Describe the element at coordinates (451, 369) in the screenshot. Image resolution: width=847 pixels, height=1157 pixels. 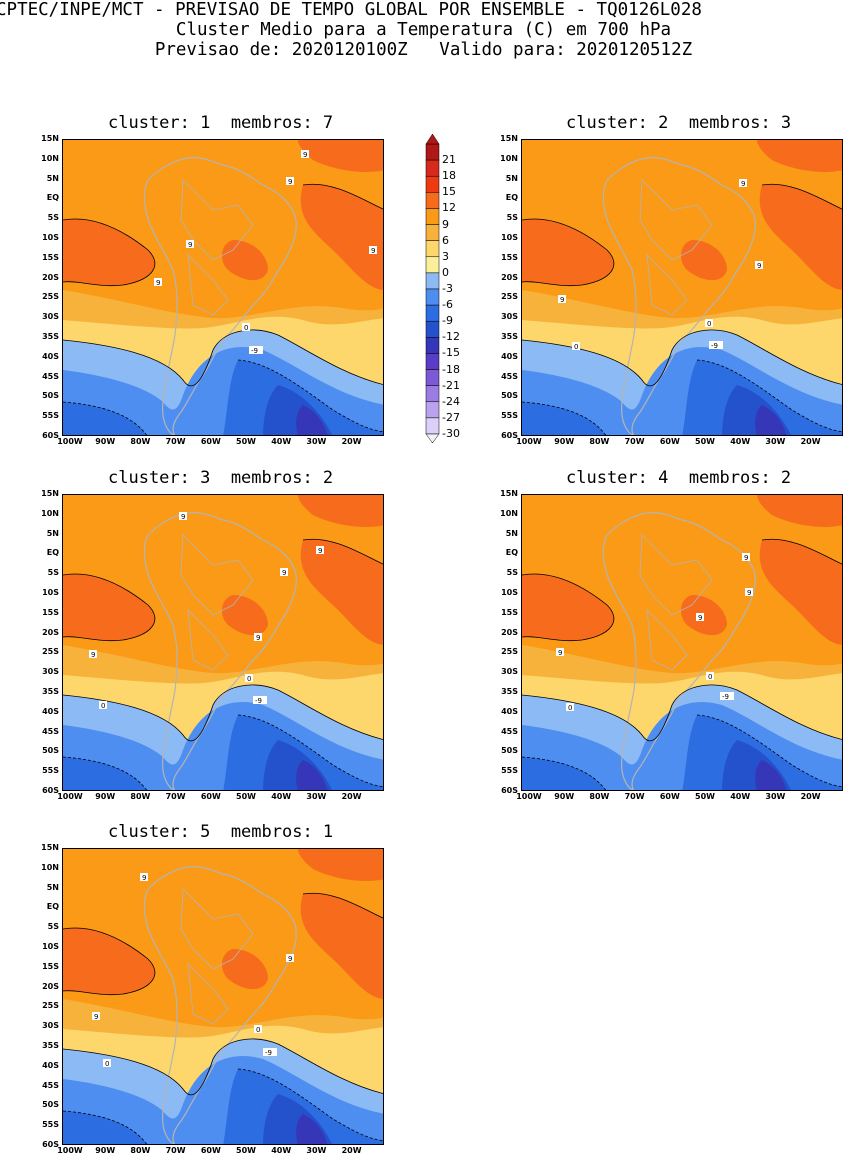
I see `colorbar-level-label: -18` at that location.